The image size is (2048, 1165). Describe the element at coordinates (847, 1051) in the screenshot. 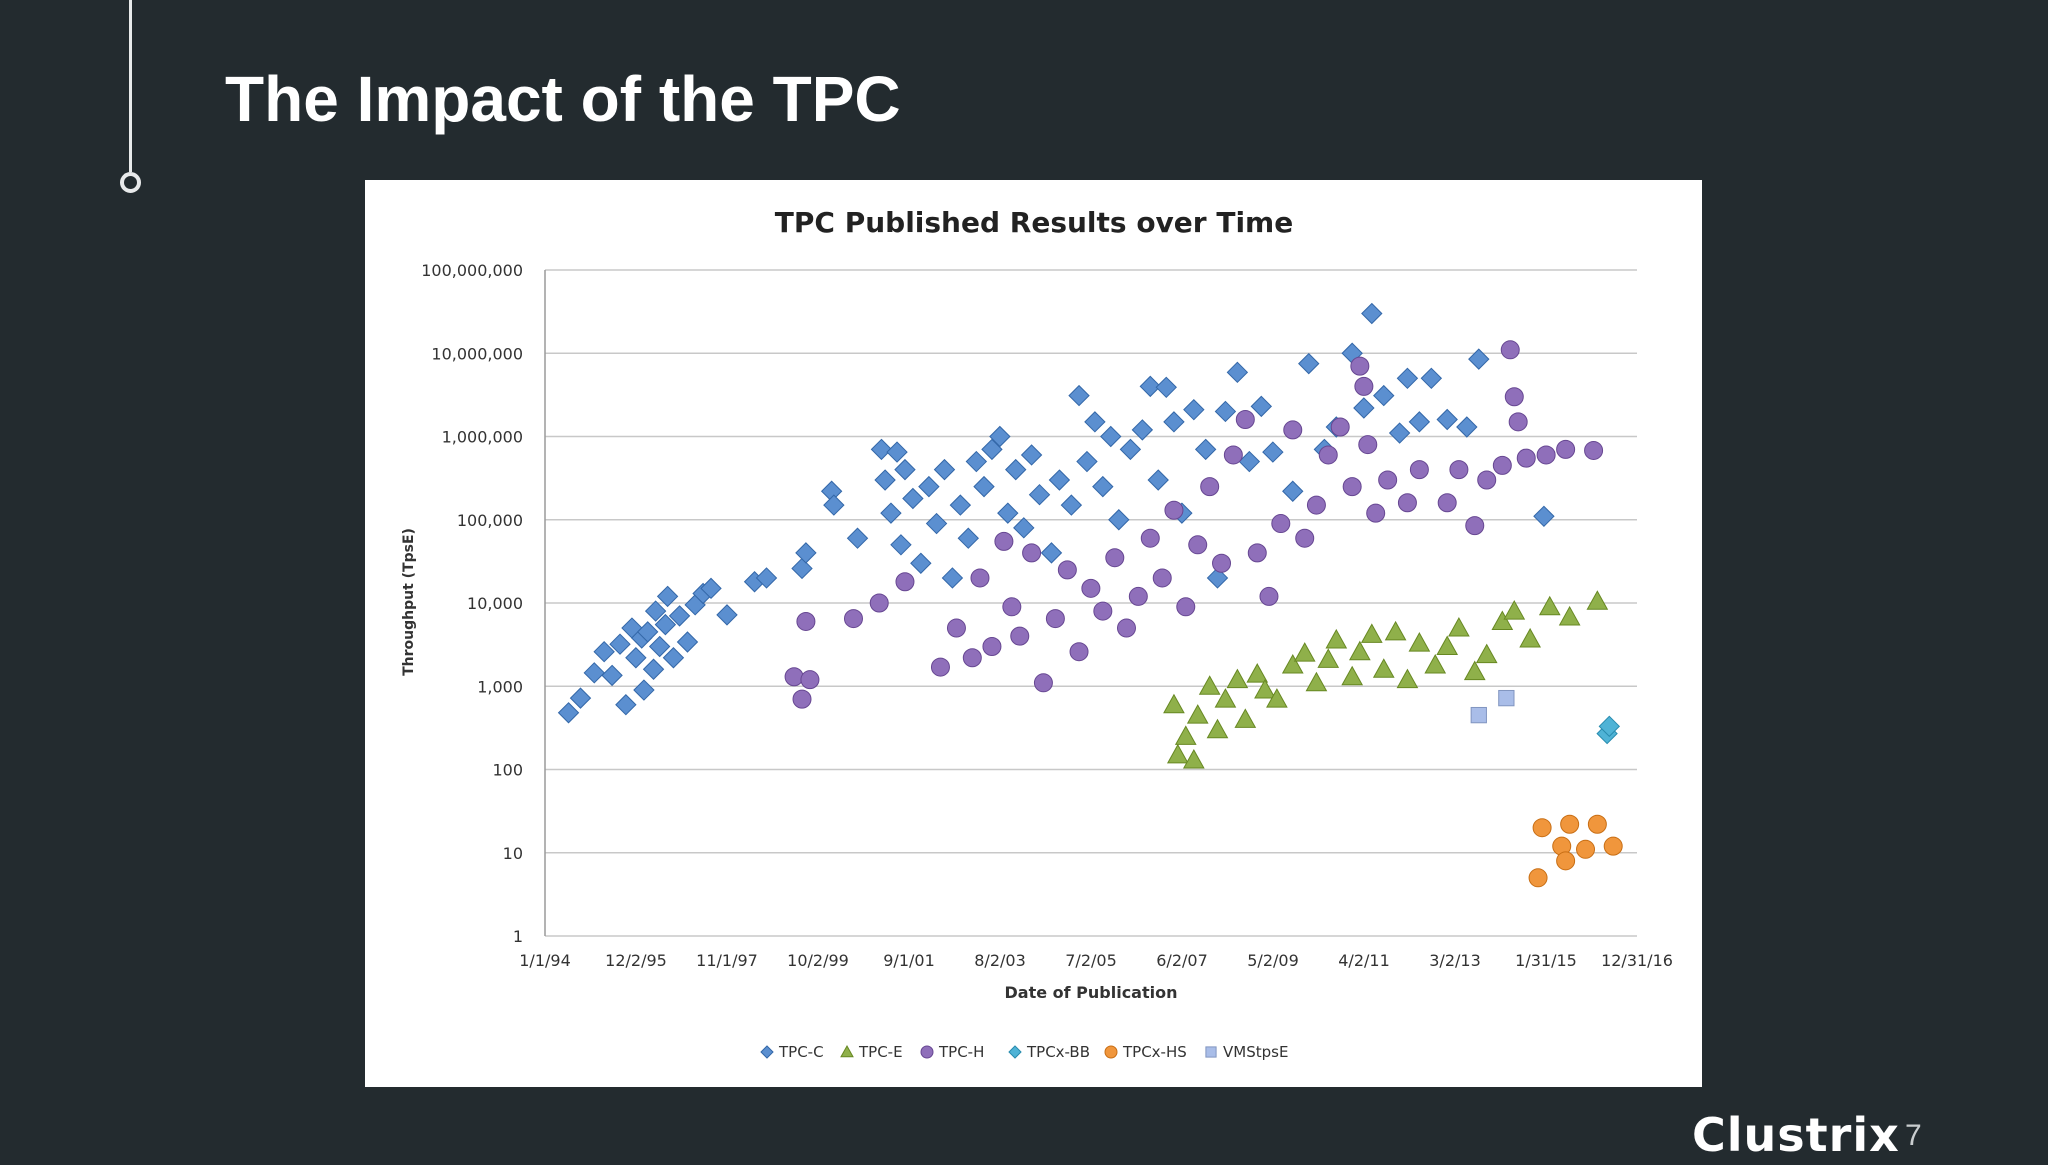

I see `legend-marker-tpc-e` at that location.